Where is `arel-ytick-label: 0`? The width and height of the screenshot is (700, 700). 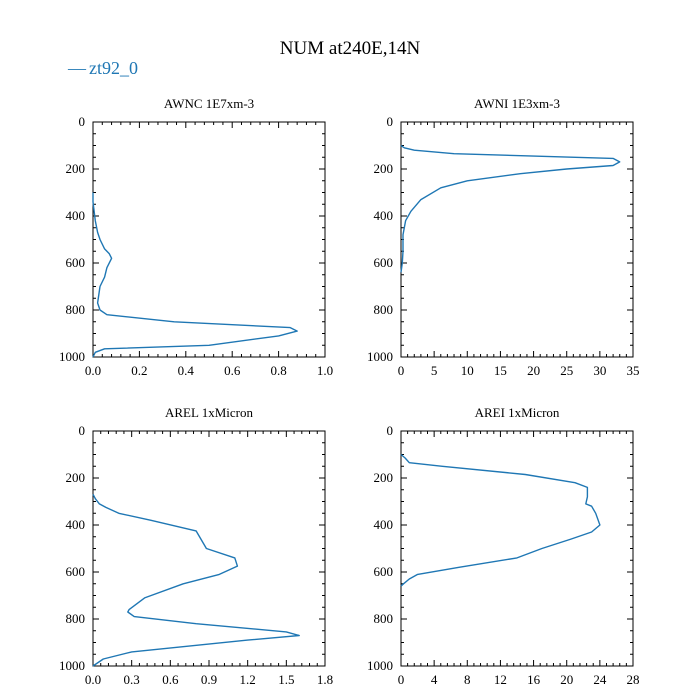
arel-ytick-label: 0 is located at coordinates (82, 430).